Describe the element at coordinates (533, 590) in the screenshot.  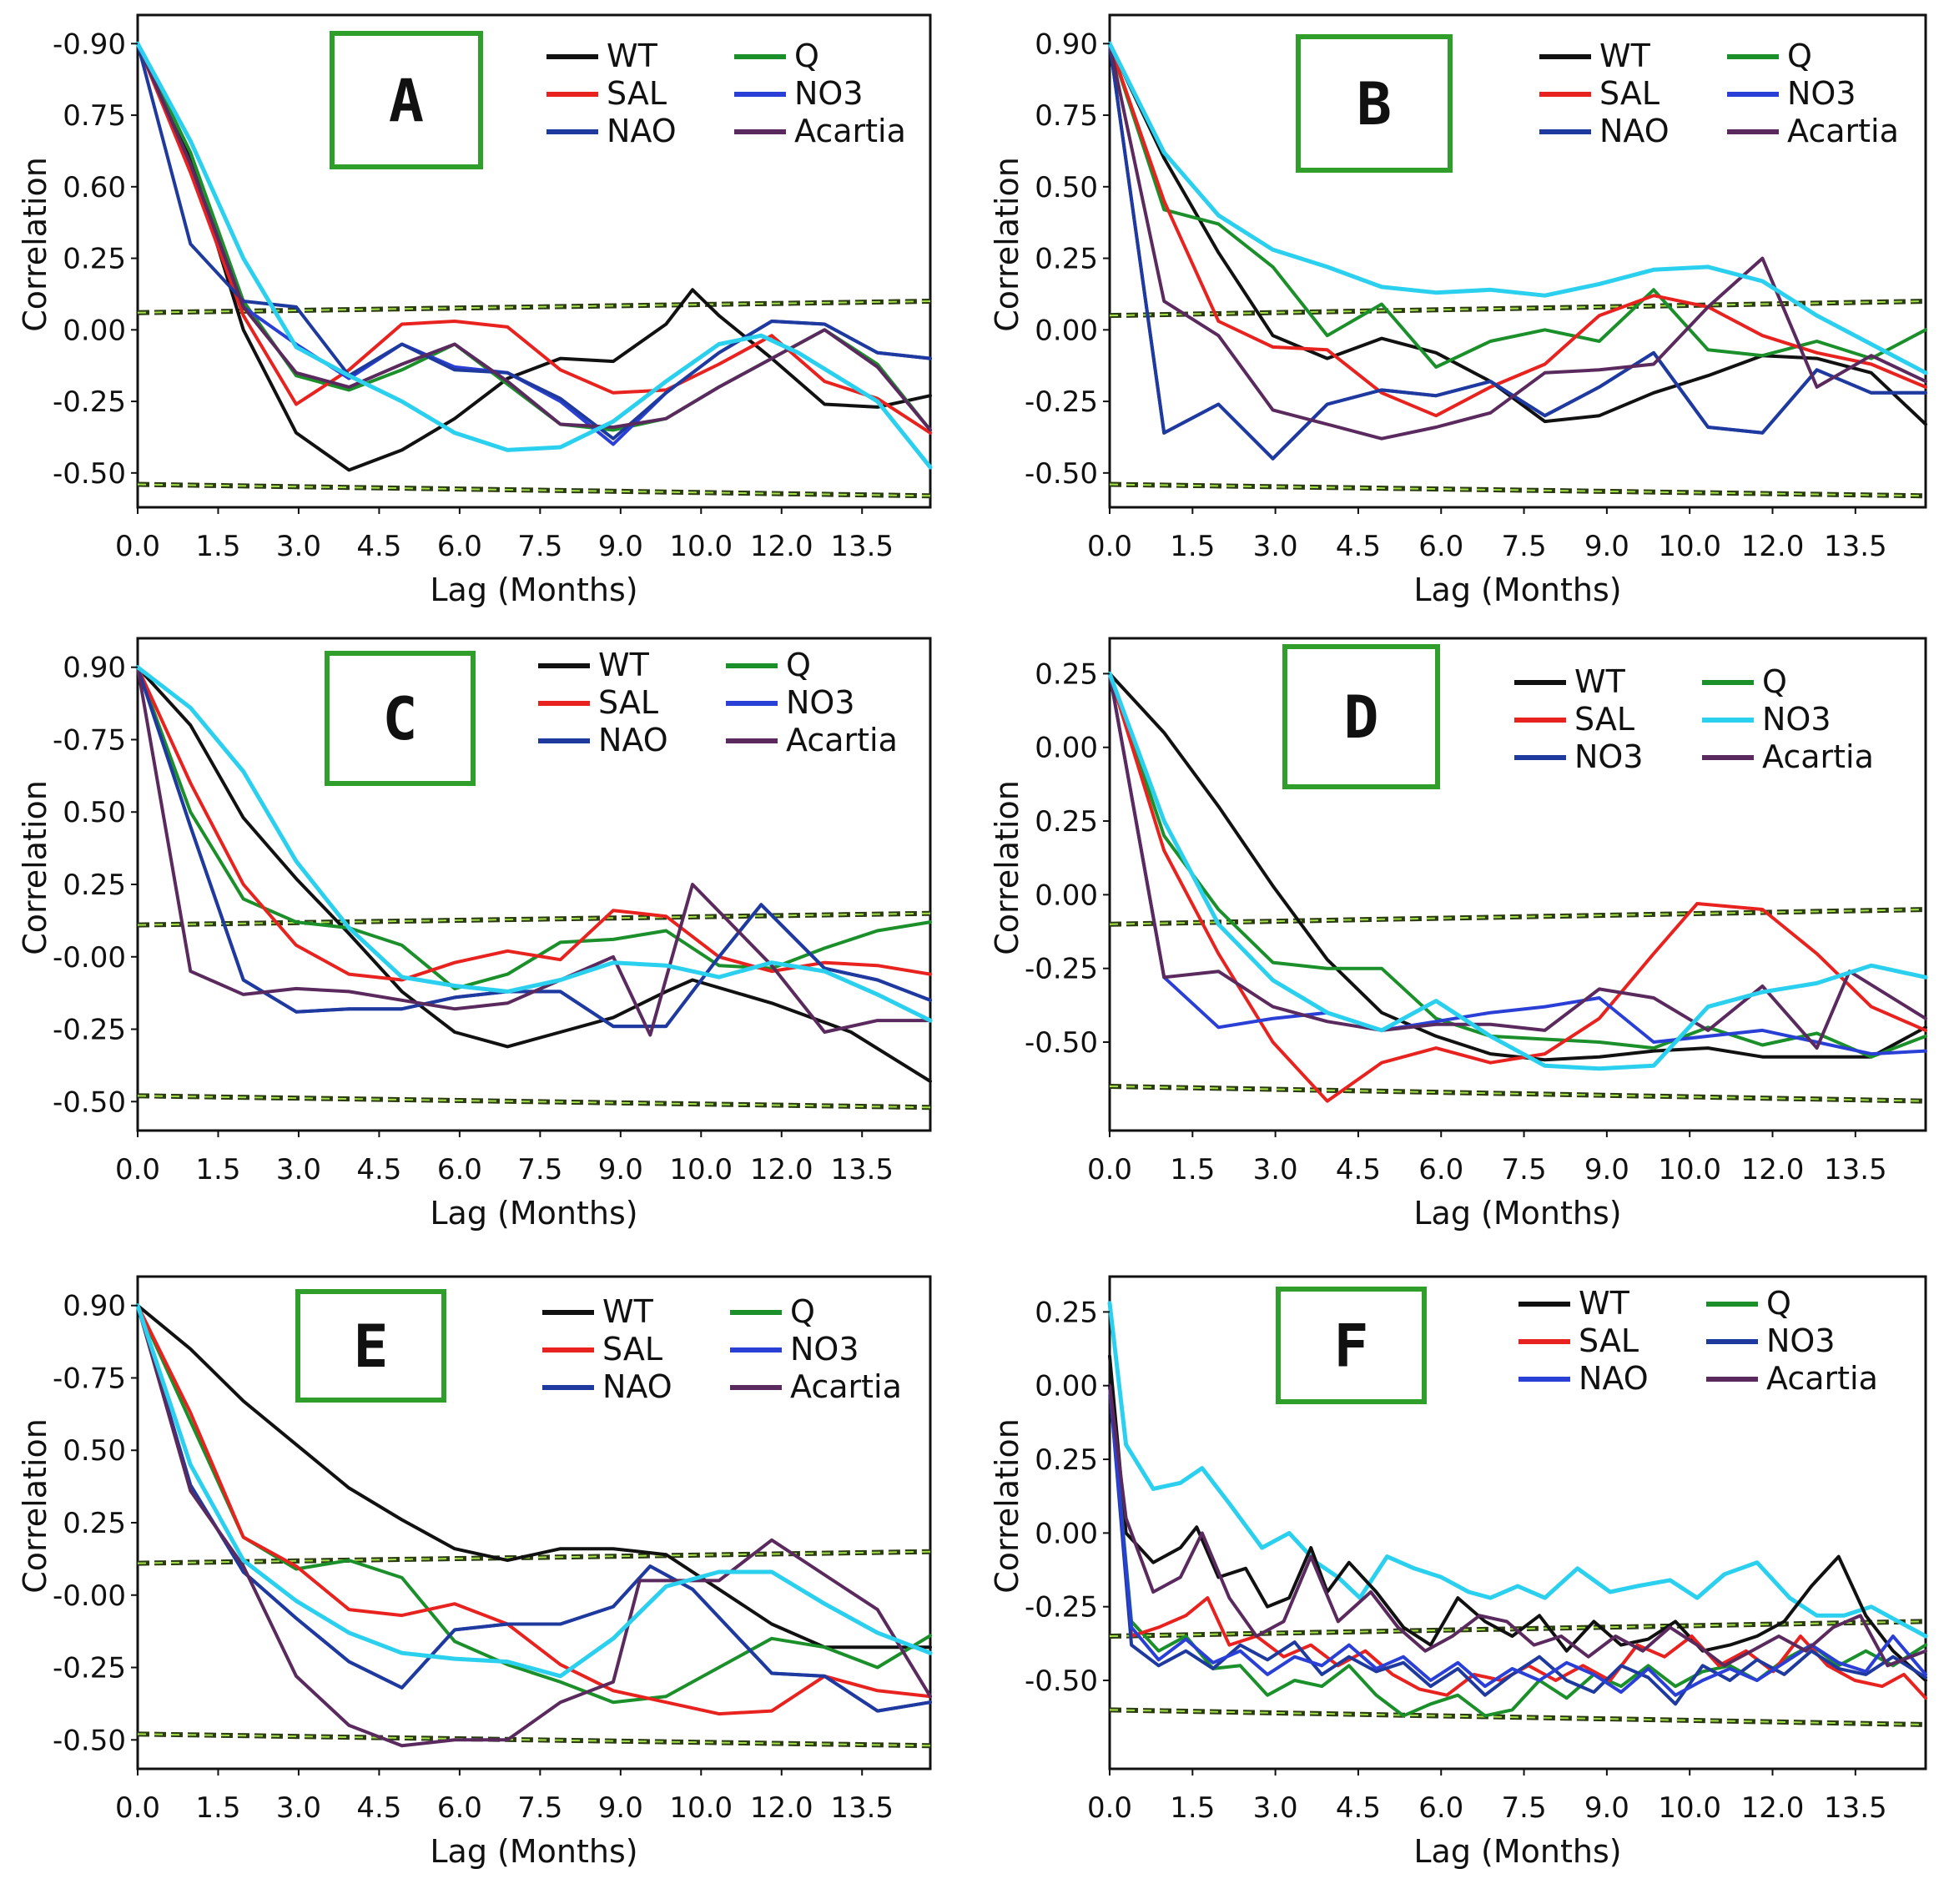
I see `x-axis-title: Lag (Months)` at that location.